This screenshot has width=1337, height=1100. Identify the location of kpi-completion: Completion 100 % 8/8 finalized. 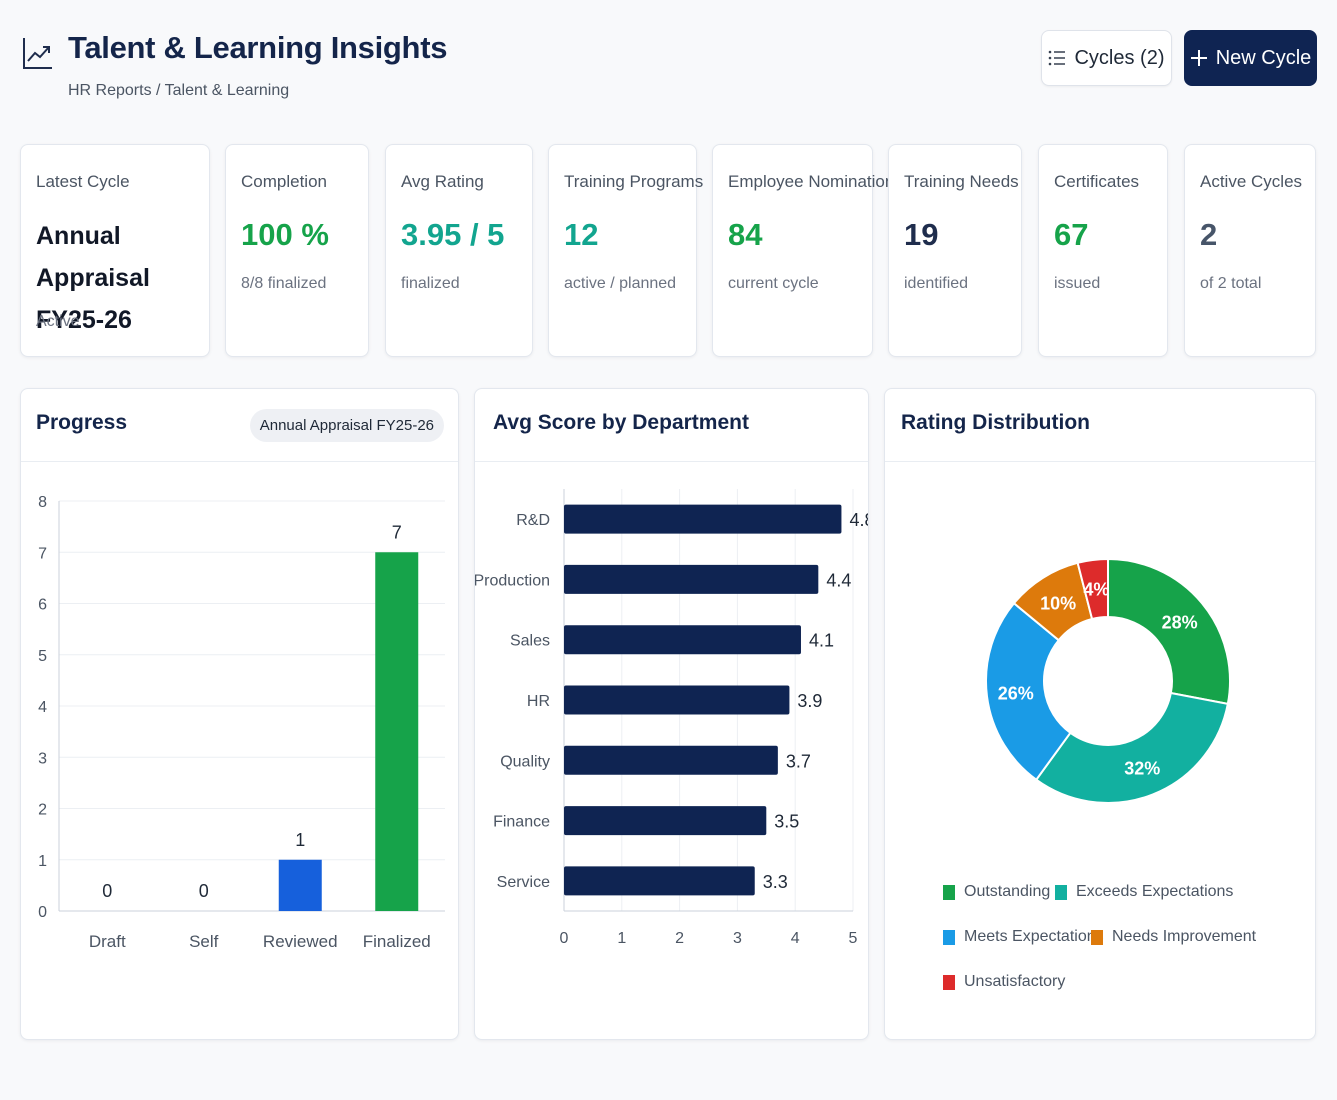
(297, 250).